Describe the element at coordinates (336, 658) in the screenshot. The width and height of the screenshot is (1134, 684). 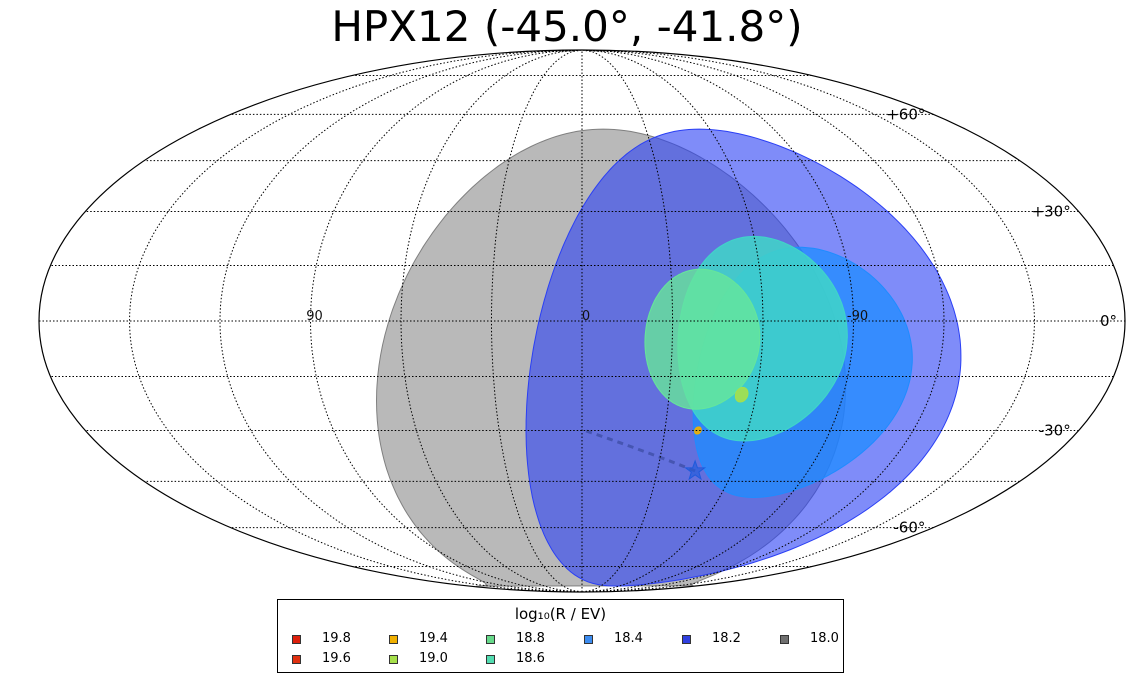
I see `legend-label: 19.6` at that location.